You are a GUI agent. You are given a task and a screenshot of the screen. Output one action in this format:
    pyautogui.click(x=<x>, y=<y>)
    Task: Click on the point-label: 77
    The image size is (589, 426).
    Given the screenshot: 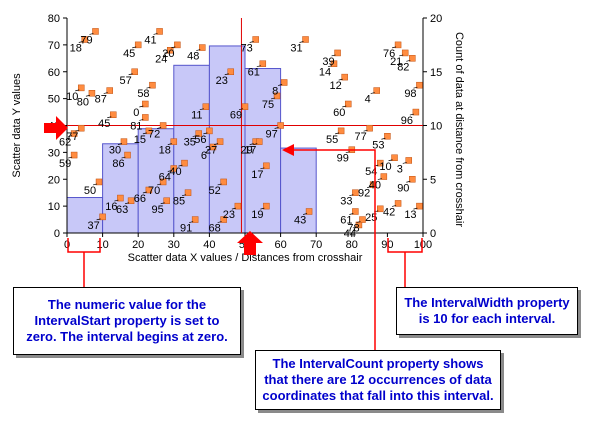 What is the action you would take?
    pyautogui.click(x=72, y=137)
    